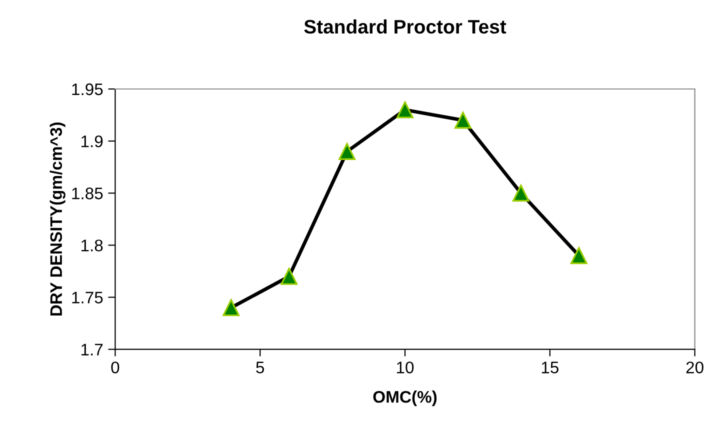 The height and width of the screenshot is (445, 720). What do you see at coordinates (550, 368) in the screenshot?
I see `x-tick-label: 15` at bounding box center [550, 368].